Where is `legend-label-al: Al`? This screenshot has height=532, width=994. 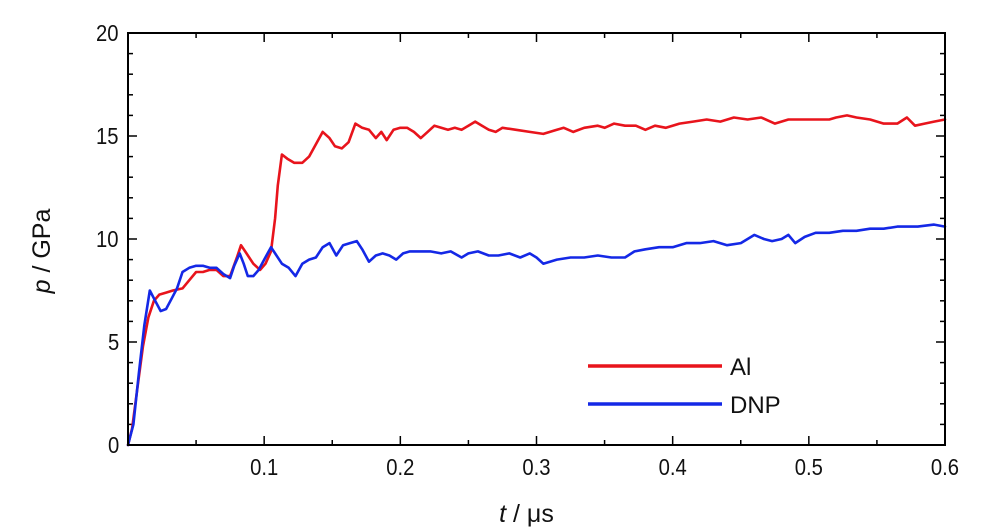 legend-label-al: Al is located at coordinates (740, 367).